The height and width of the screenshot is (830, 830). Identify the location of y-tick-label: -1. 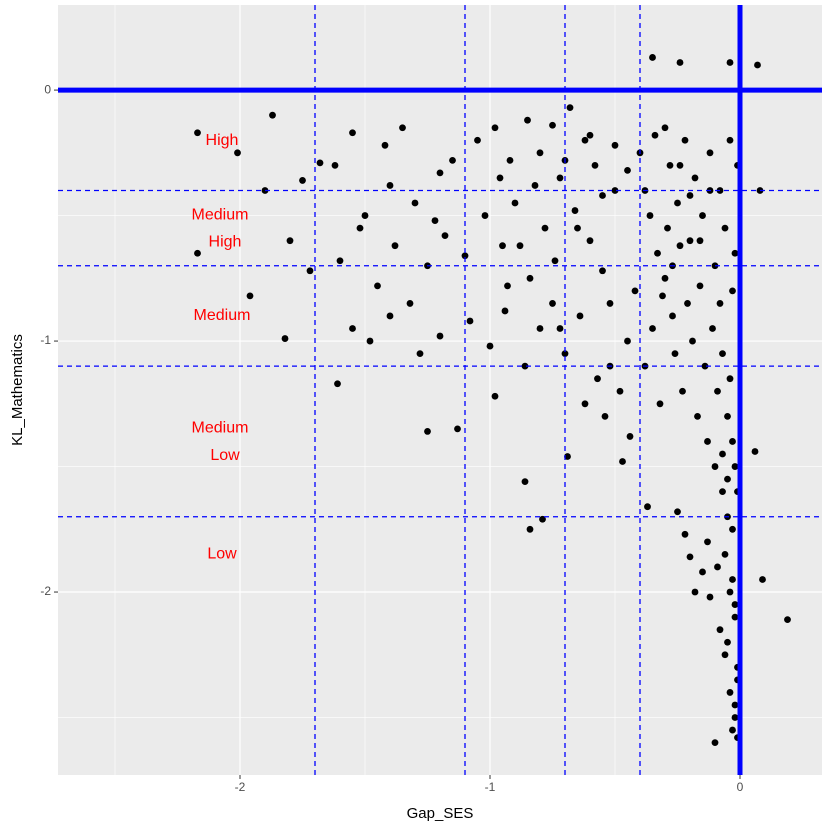
(45, 340).